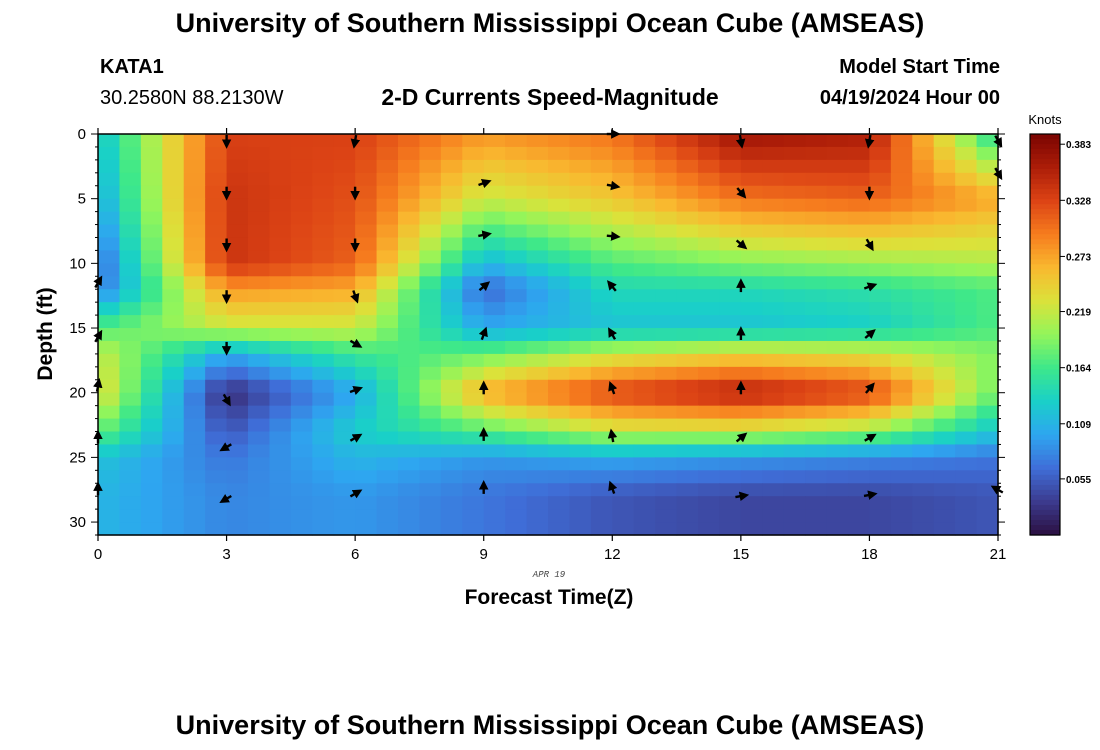 The width and height of the screenshot is (1100, 750). Describe the element at coordinates (355, 554) in the screenshot. I see `x-tick-label: 6` at that location.